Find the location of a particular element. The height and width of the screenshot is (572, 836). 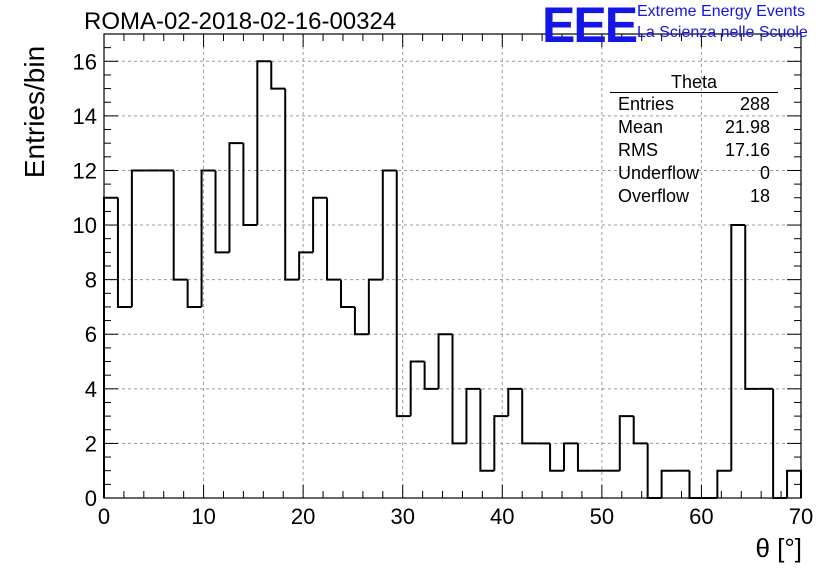

y-tick-label: 12 is located at coordinates (85, 170).